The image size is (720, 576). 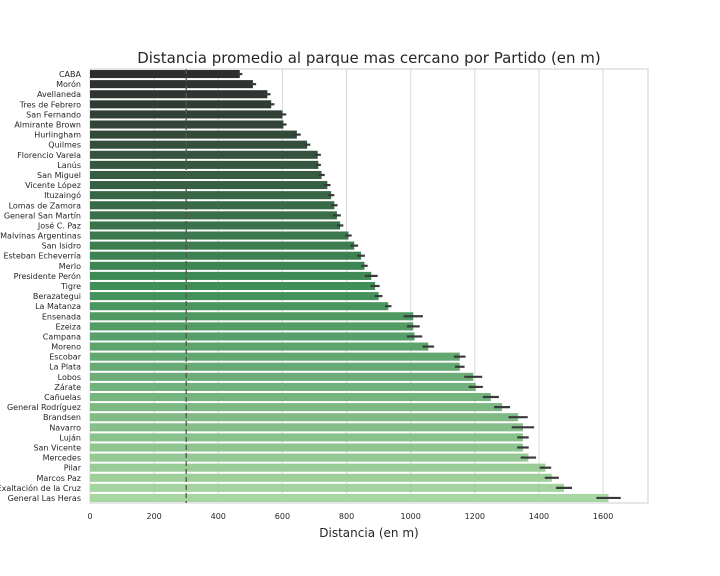 What do you see at coordinates (61, 316) in the screenshot?
I see `category-label: Ensenada` at bounding box center [61, 316].